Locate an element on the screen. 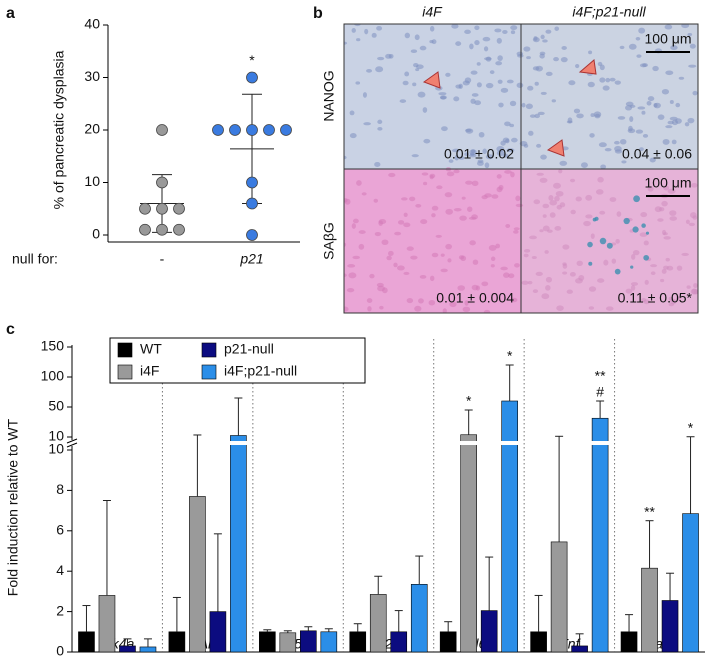 The width and height of the screenshot is (709, 660). panel-label: a is located at coordinates (10, 13).